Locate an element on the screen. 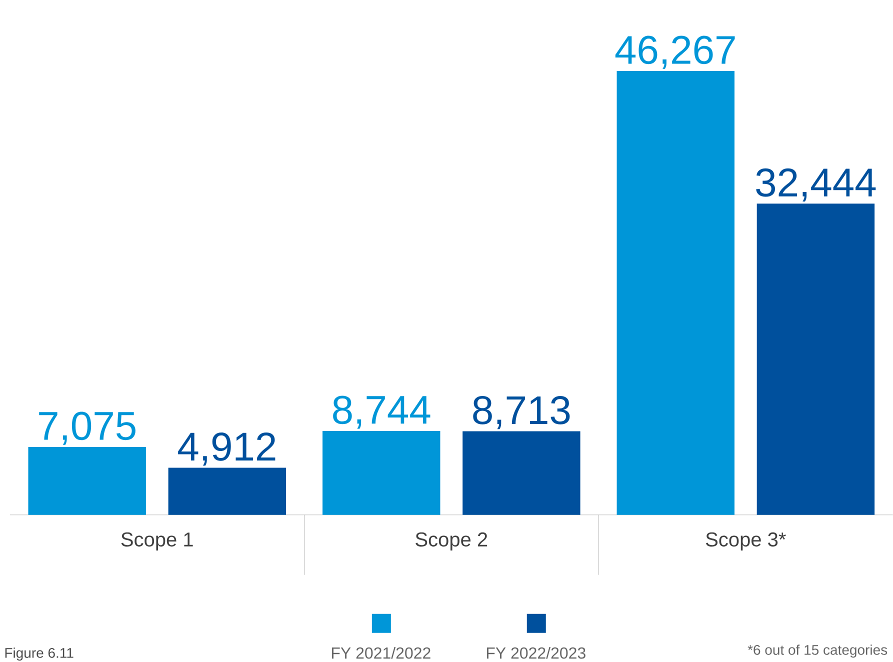 This screenshot has height=662, width=893. data-label: 8,744 is located at coordinates (381, 412).